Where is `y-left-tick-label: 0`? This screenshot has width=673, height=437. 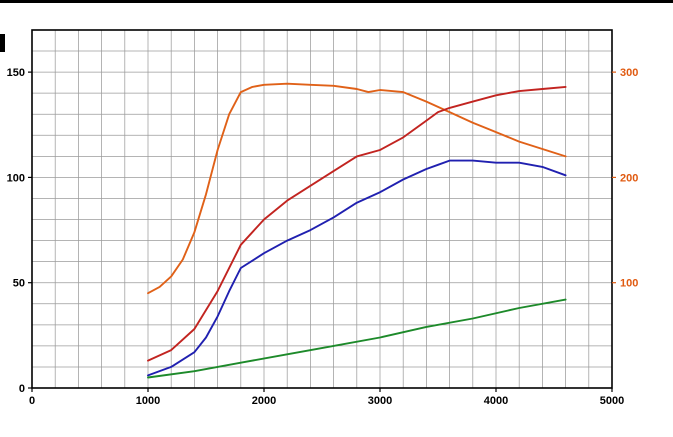
y-left-tick-label: 0 is located at coordinates (22, 389).